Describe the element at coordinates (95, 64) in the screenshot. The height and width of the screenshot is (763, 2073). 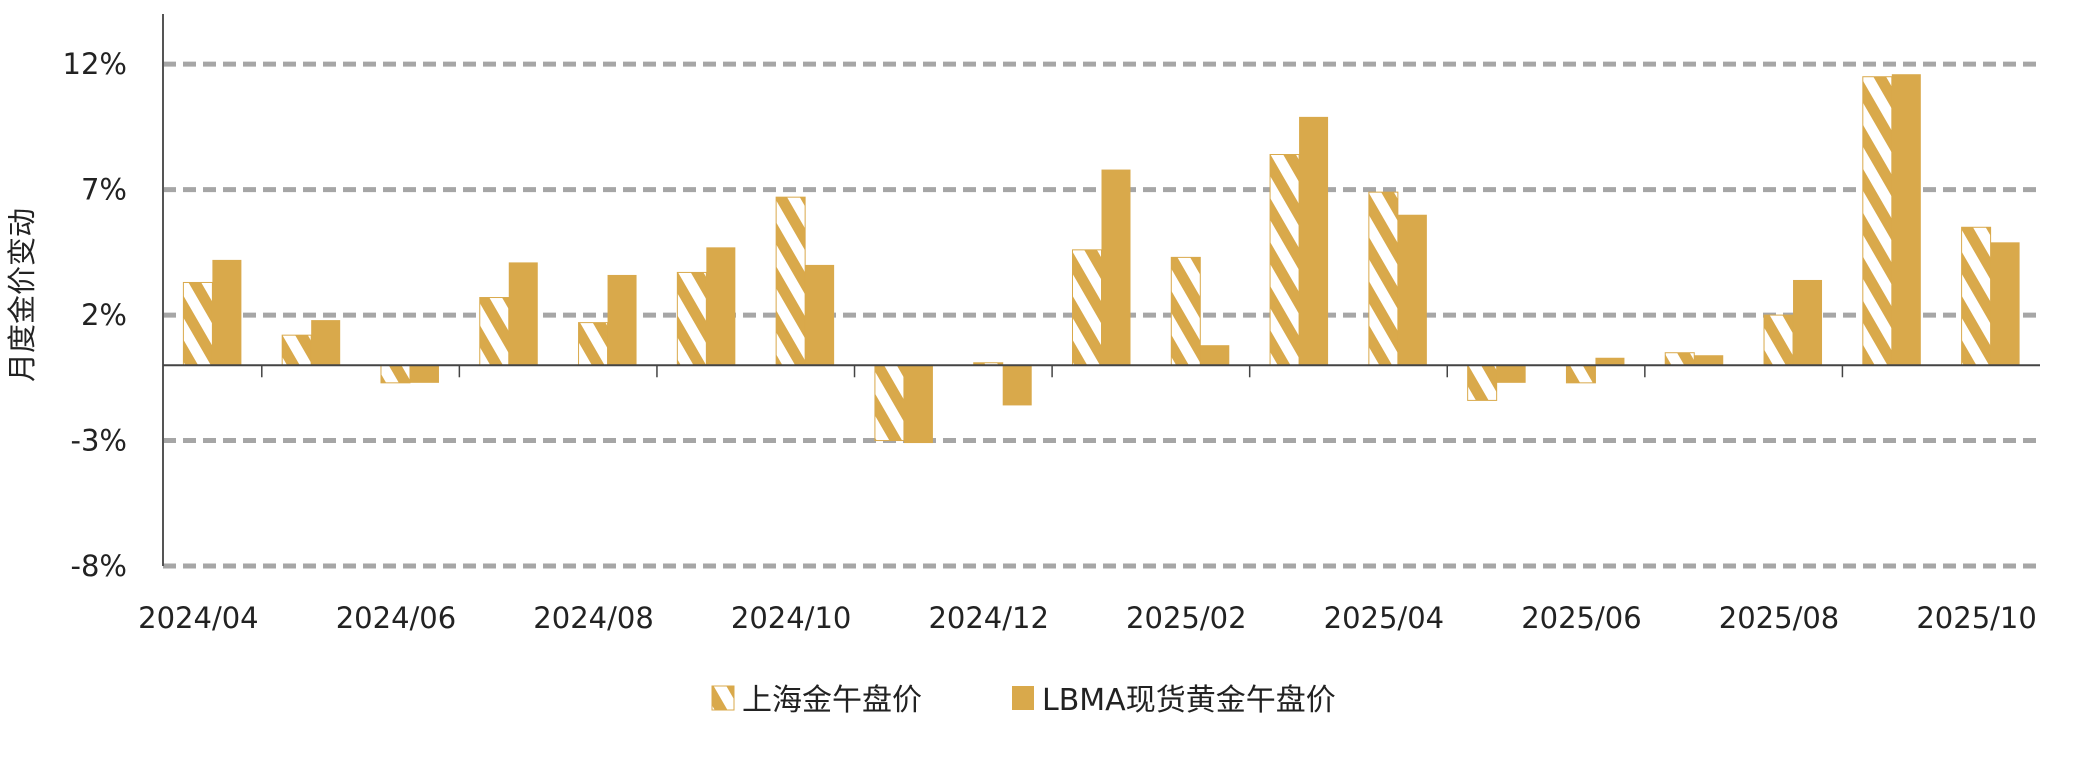
I see `y-tick-label: 12%` at that location.